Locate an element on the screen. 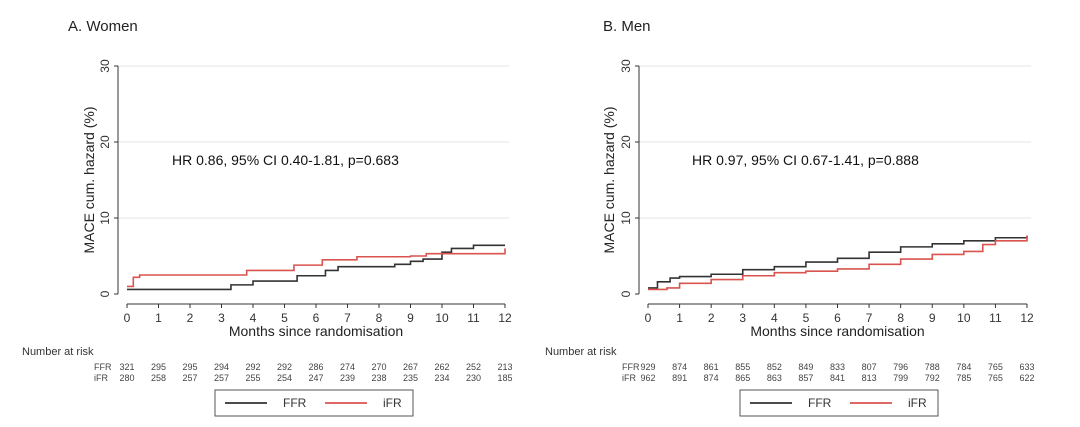 This screenshot has height=427, width=1080. panel-title: A. Women is located at coordinates (103, 26).